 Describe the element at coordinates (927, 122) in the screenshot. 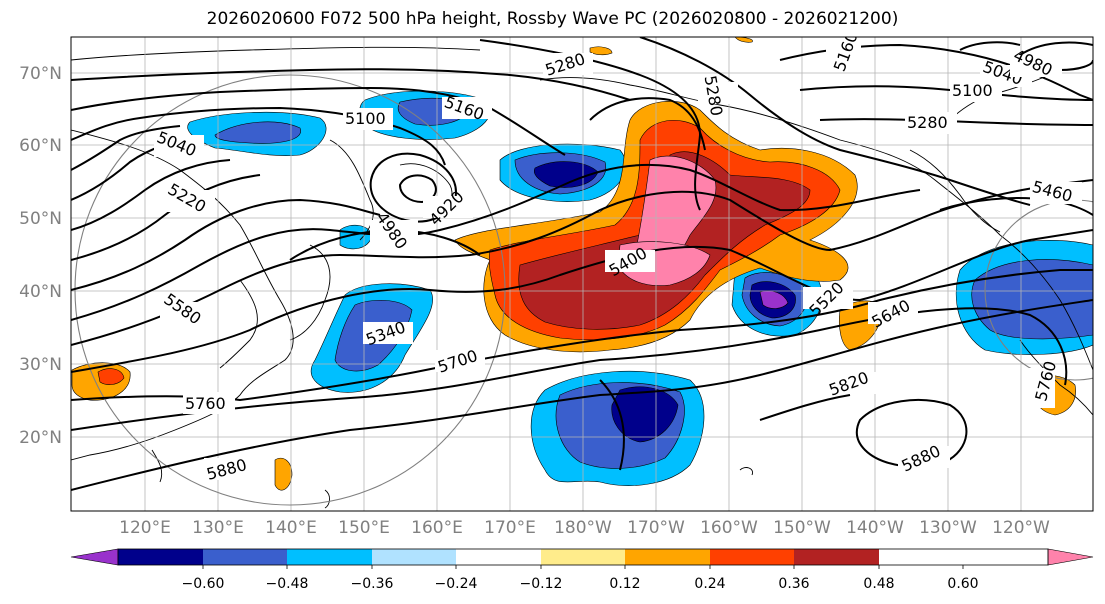

I see `contour-label: 5280` at that location.